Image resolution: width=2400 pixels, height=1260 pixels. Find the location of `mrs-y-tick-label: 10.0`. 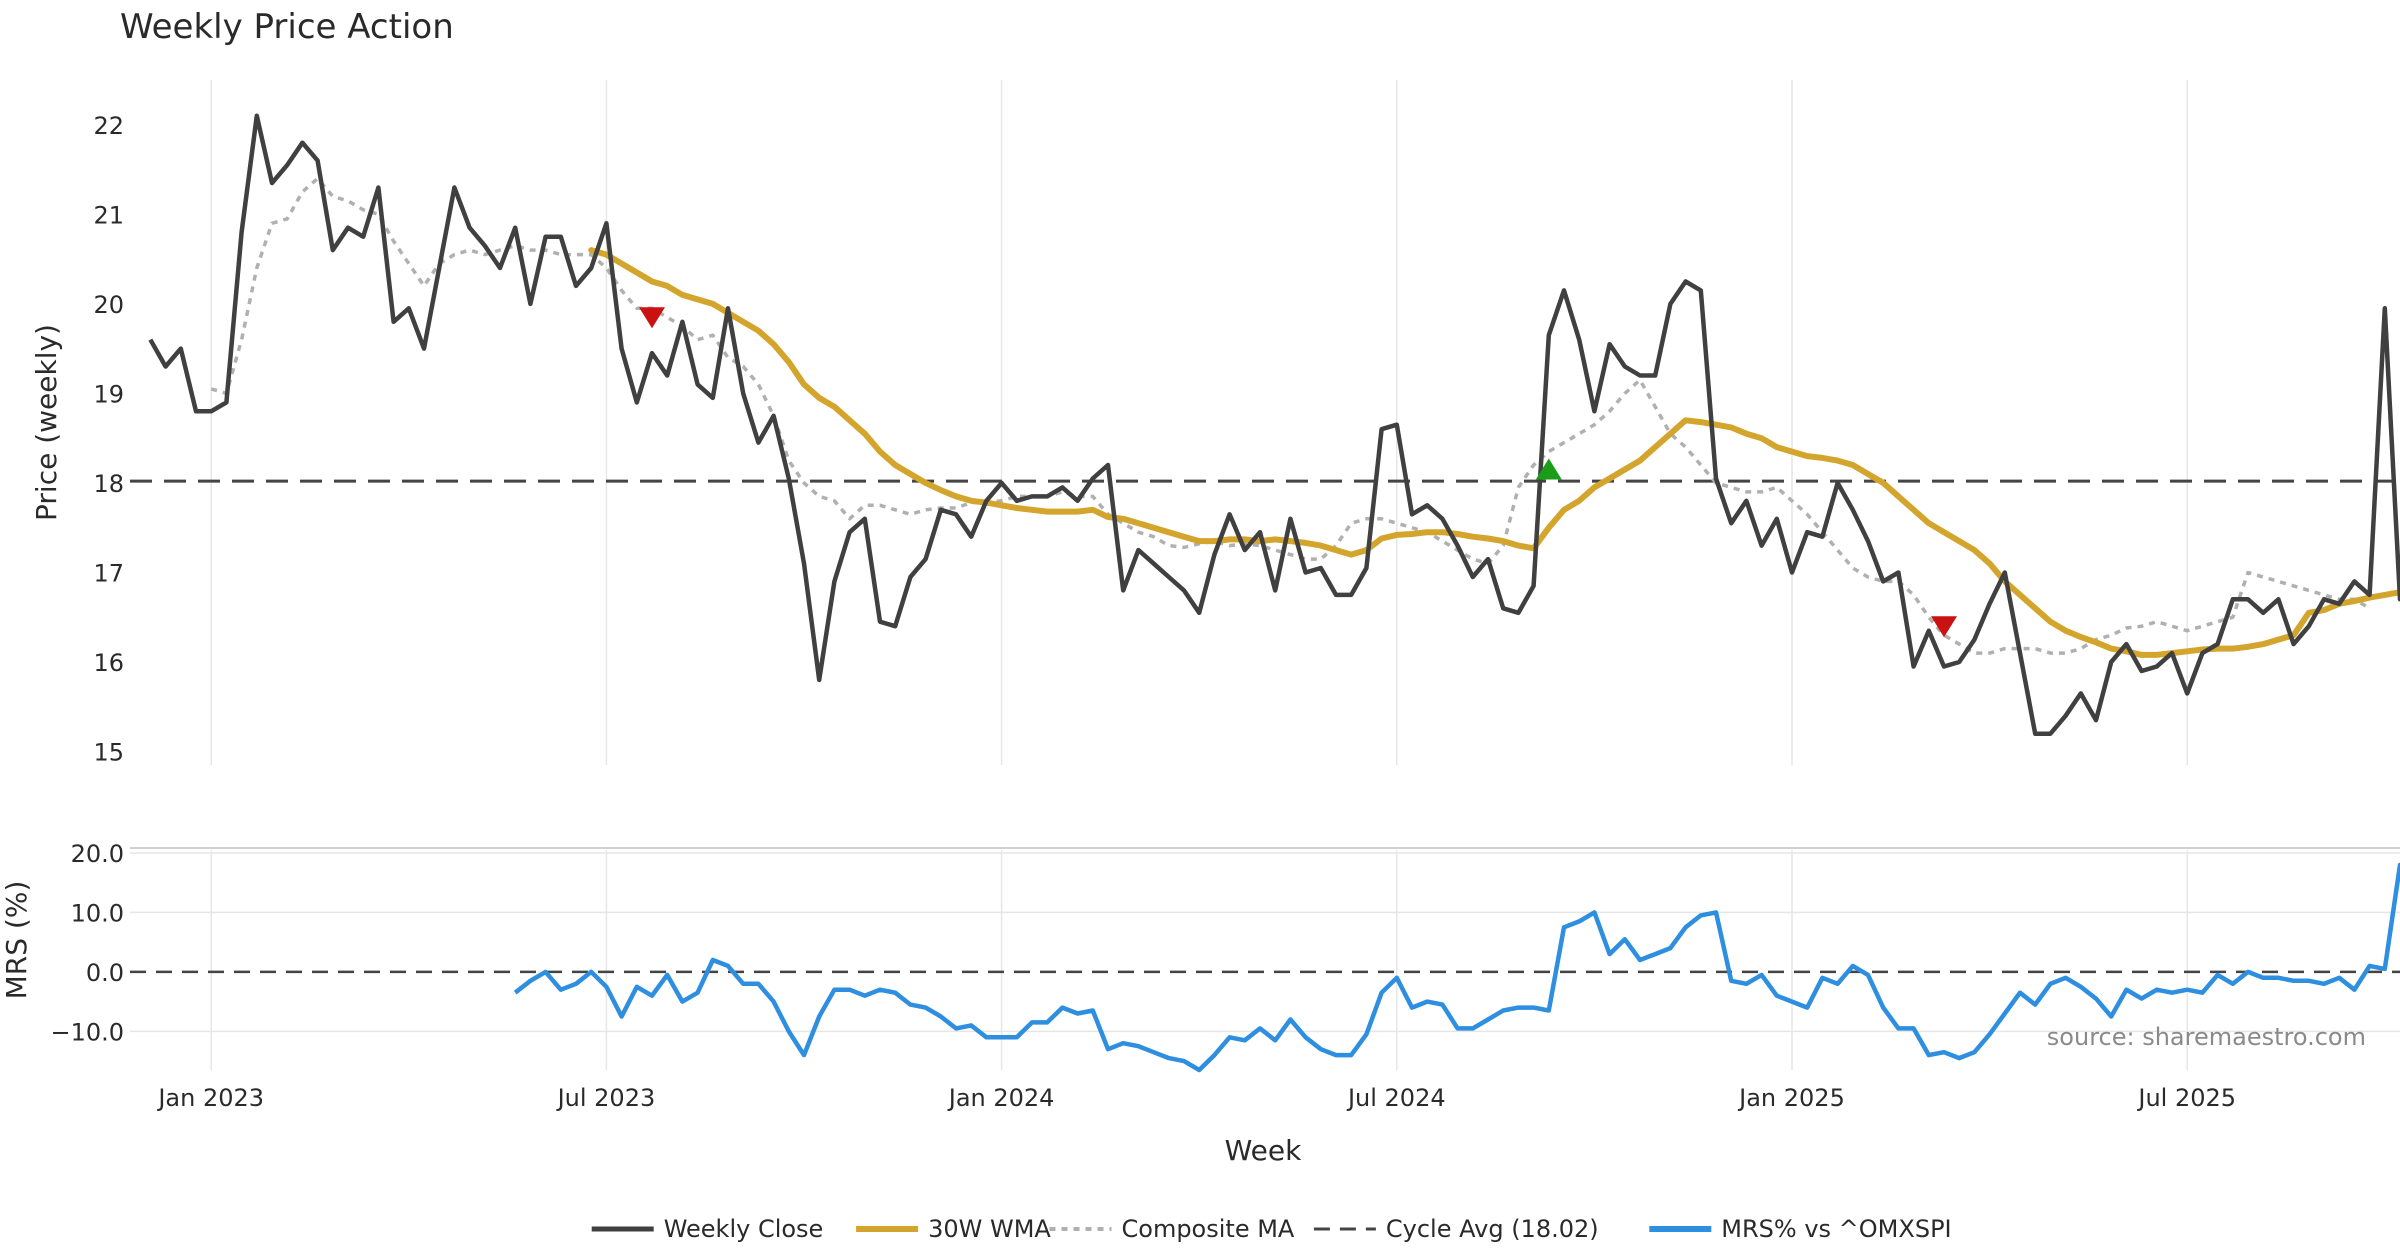

mrs-y-tick-label: 10.0 is located at coordinates (97, 913).